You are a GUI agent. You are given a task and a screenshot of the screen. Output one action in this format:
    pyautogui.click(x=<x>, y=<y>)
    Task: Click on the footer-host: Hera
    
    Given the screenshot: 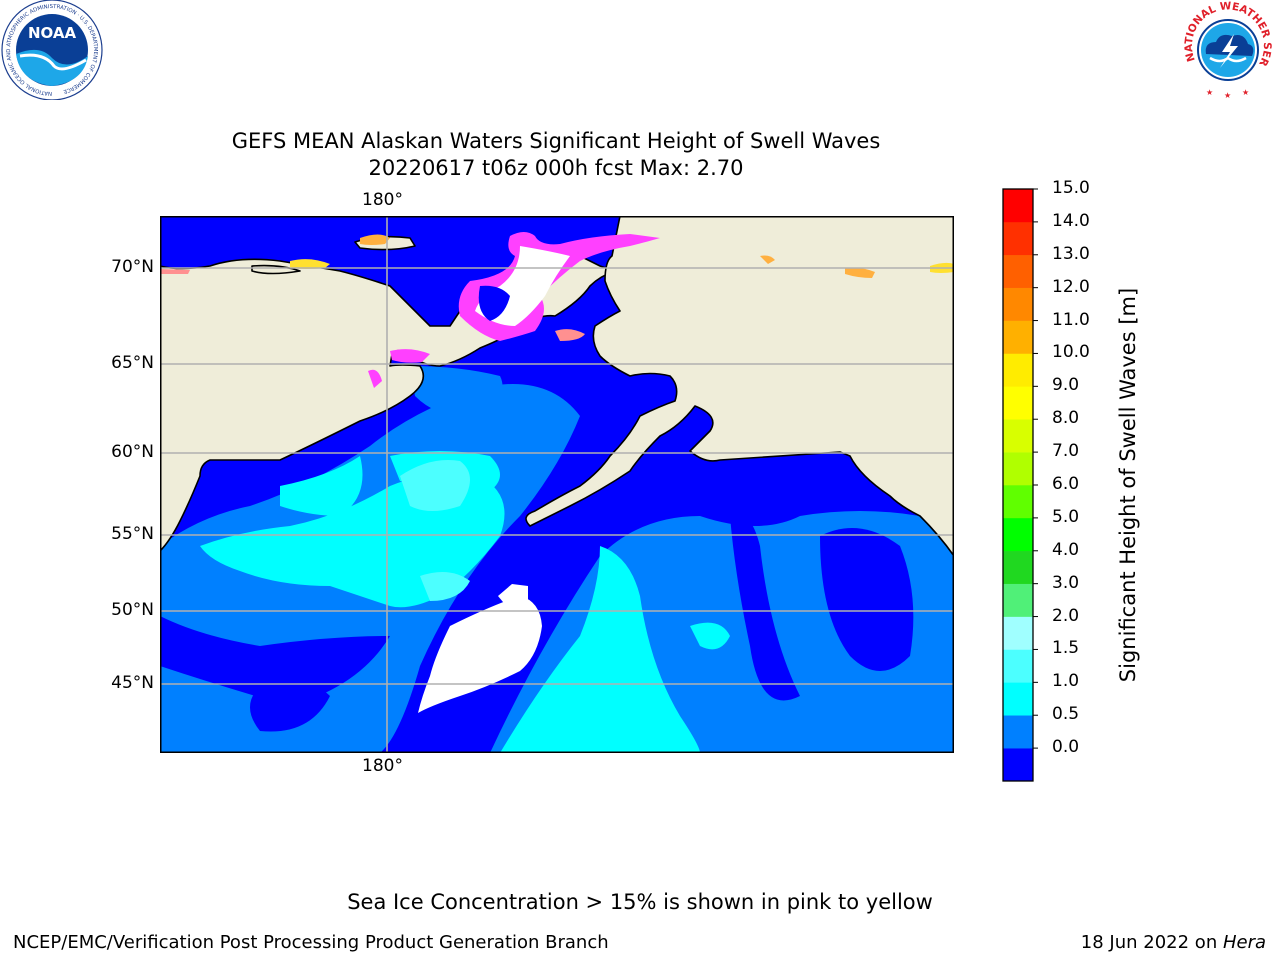 What is the action you would take?
    pyautogui.click(x=1244, y=942)
    